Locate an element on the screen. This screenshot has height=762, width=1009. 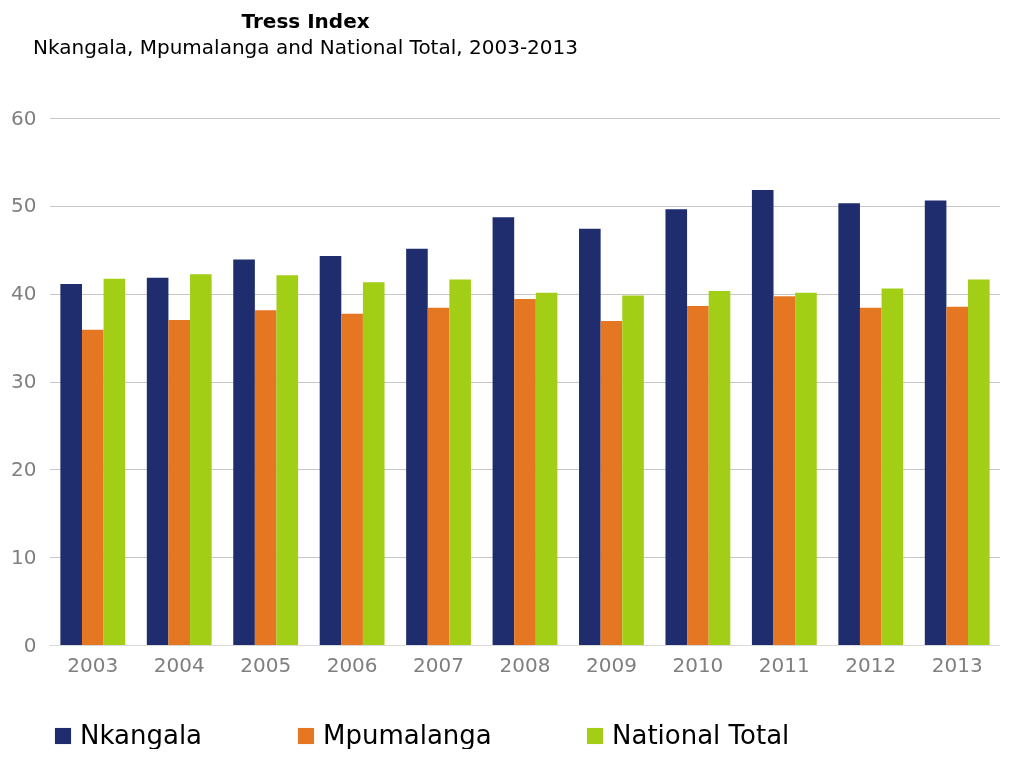
y-tick-label: 30 is located at coordinates (24, 381).